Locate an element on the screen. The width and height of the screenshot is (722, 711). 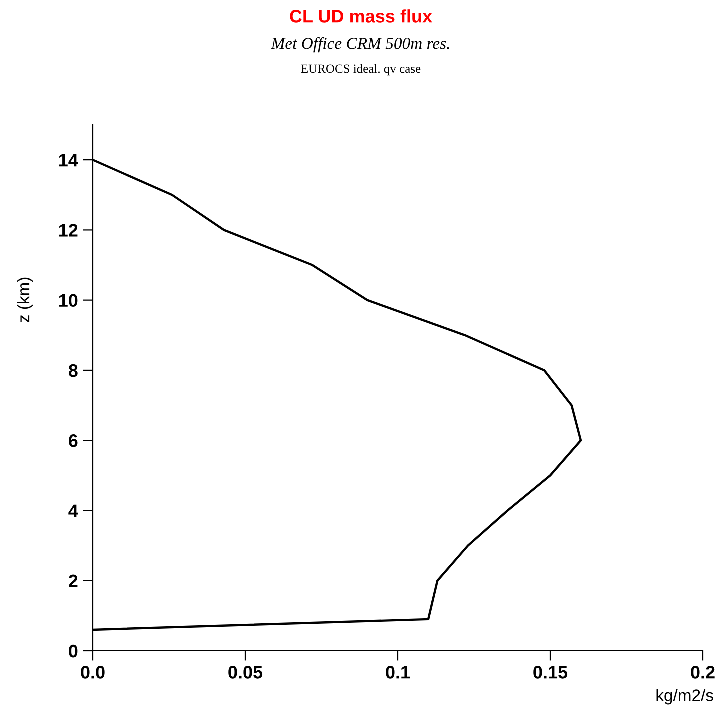
y-tick-label: 6 is located at coordinates (73, 441).